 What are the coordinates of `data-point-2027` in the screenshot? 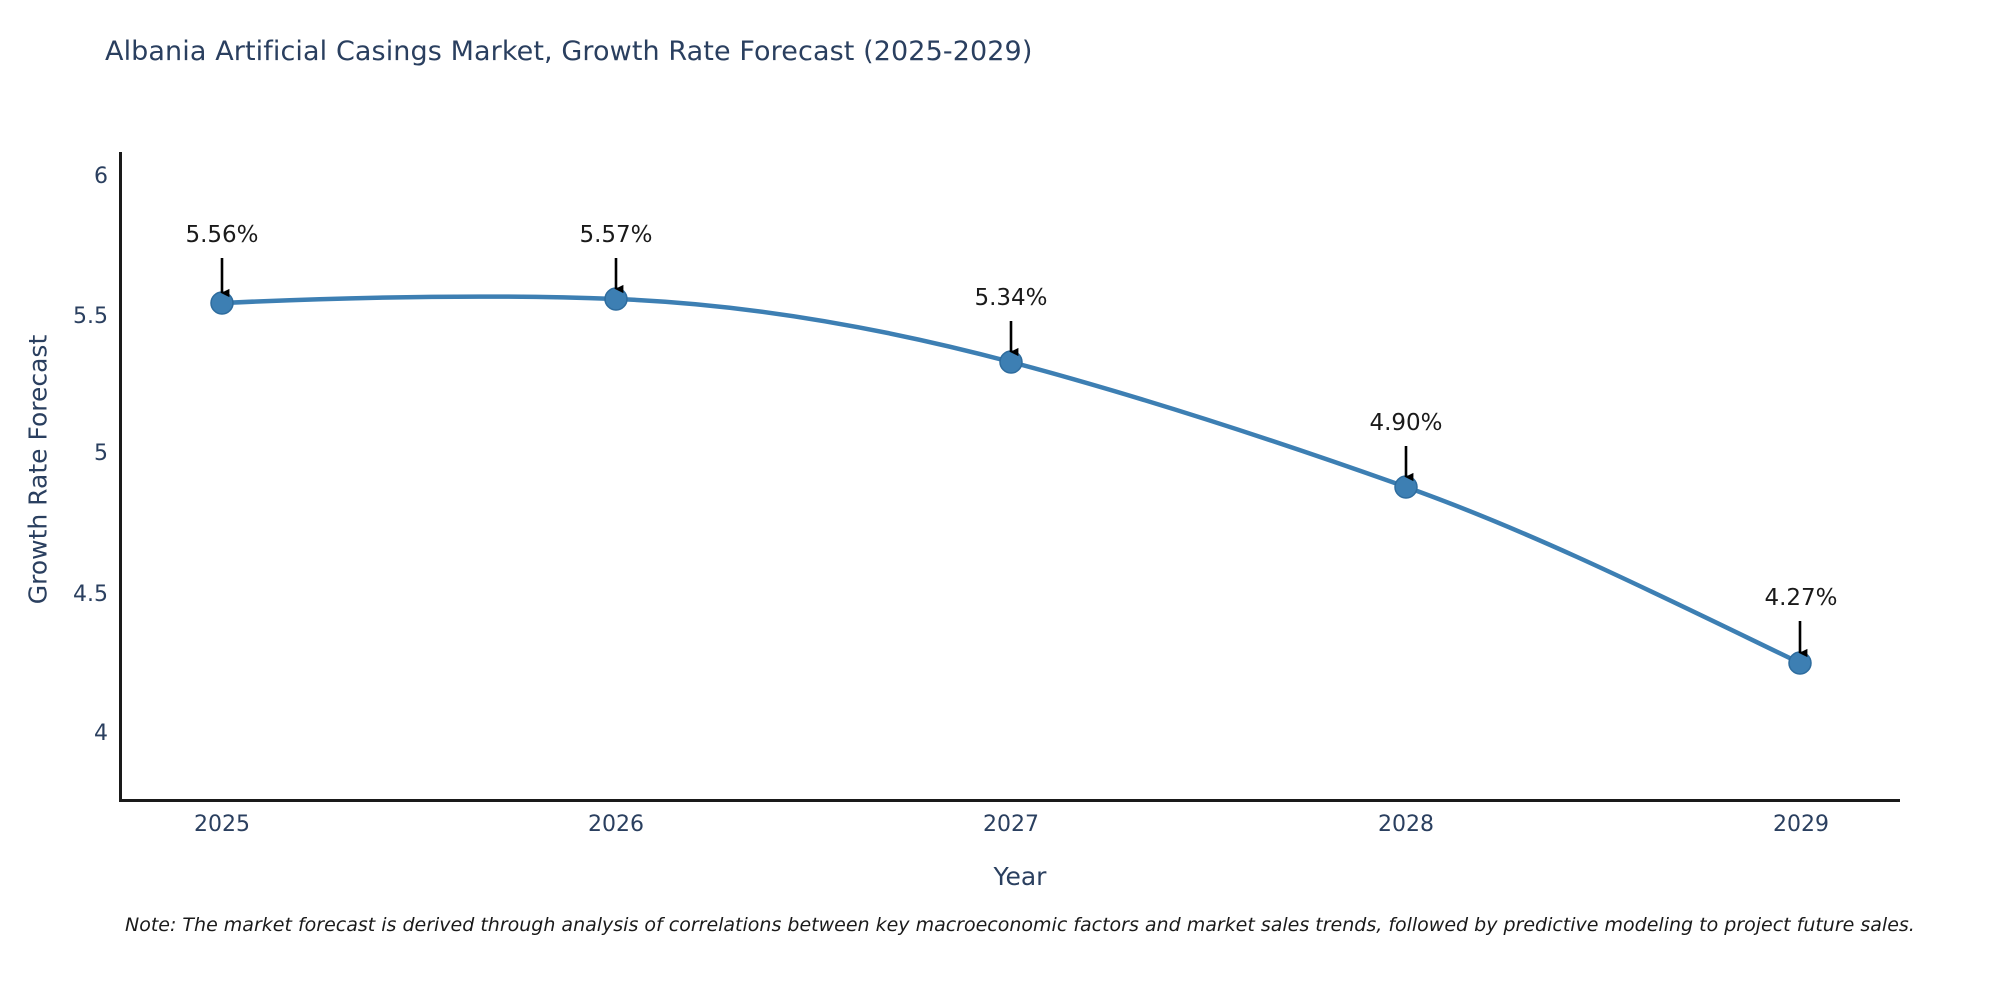 It's located at (1011, 362).